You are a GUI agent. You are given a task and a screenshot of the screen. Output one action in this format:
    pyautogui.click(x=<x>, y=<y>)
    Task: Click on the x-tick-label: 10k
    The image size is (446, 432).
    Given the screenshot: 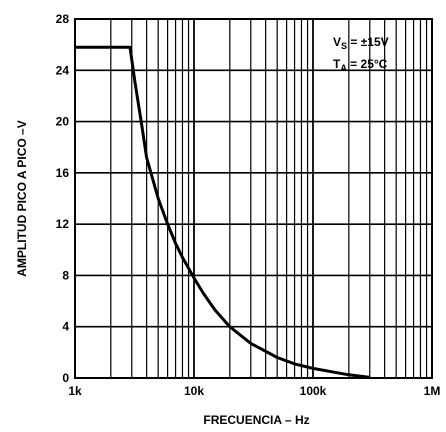 What is the action you would take?
    pyautogui.click(x=194, y=391)
    